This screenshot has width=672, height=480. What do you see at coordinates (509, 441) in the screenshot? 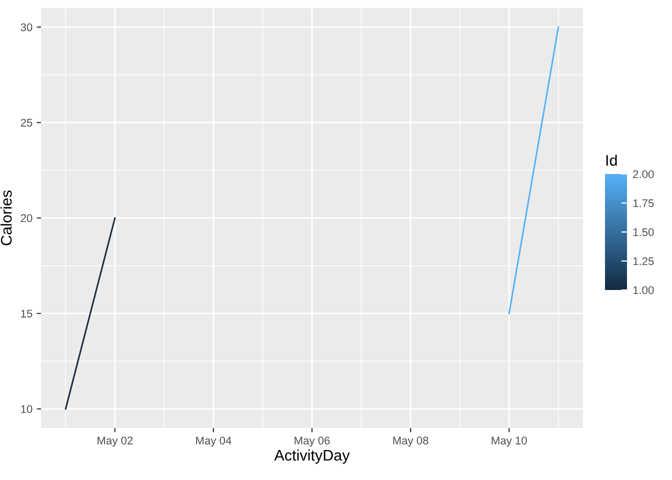
I see `x-tick-label: May 10` at bounding box center [509, 441].